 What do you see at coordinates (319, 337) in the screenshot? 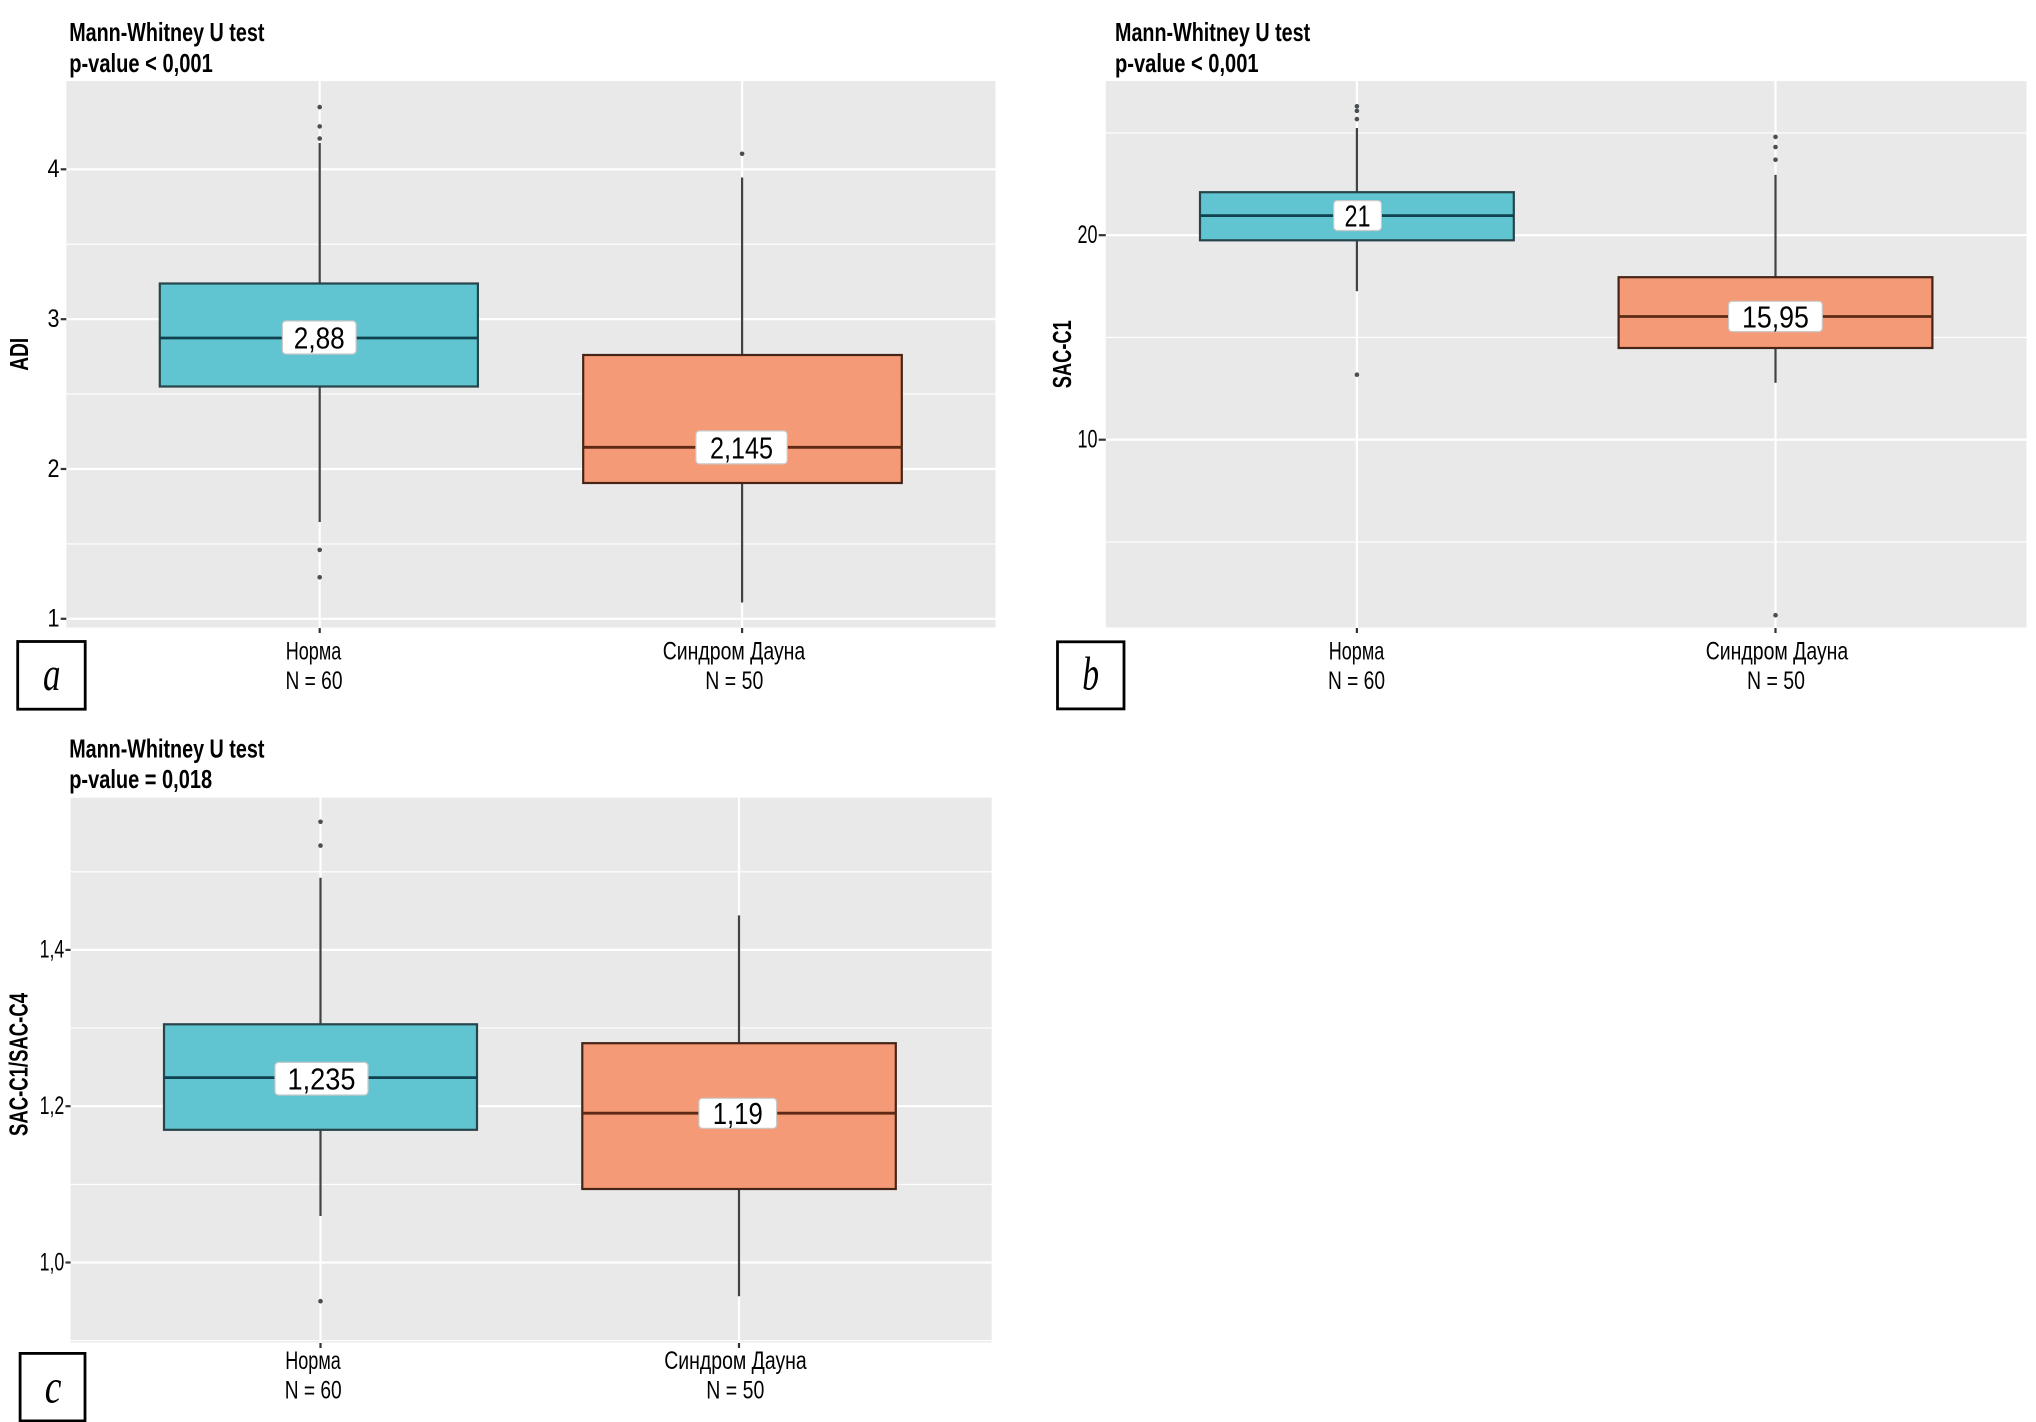
I see `svg-text: 2,88` at bounding box center [319, 337].